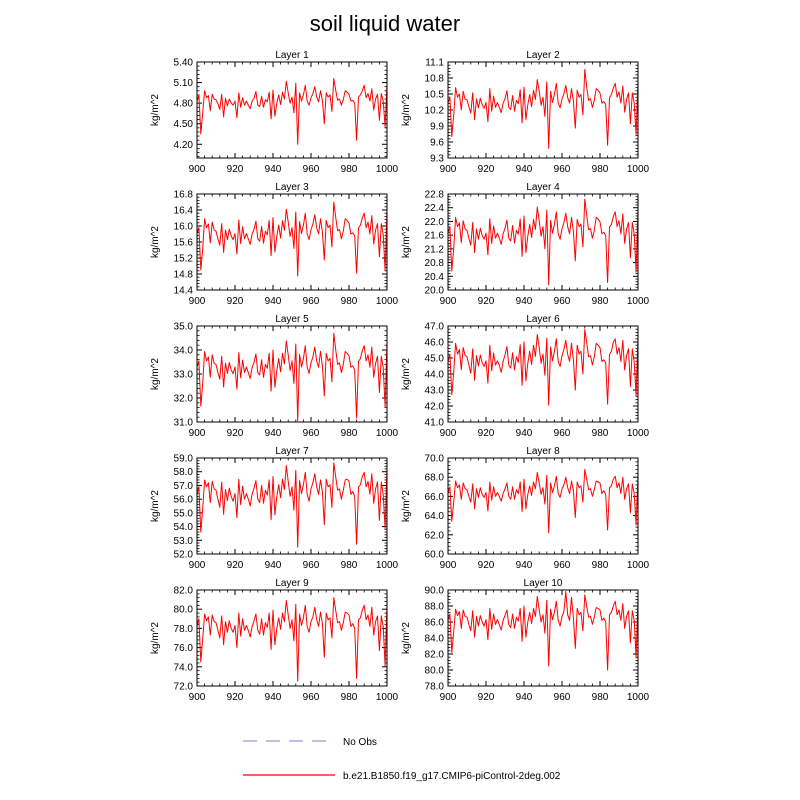 This screenshot has width=800, height=800. Describe the element at coordinates (543, 187) in the screenshot. I see `panel-title: Layer 4` at that location.